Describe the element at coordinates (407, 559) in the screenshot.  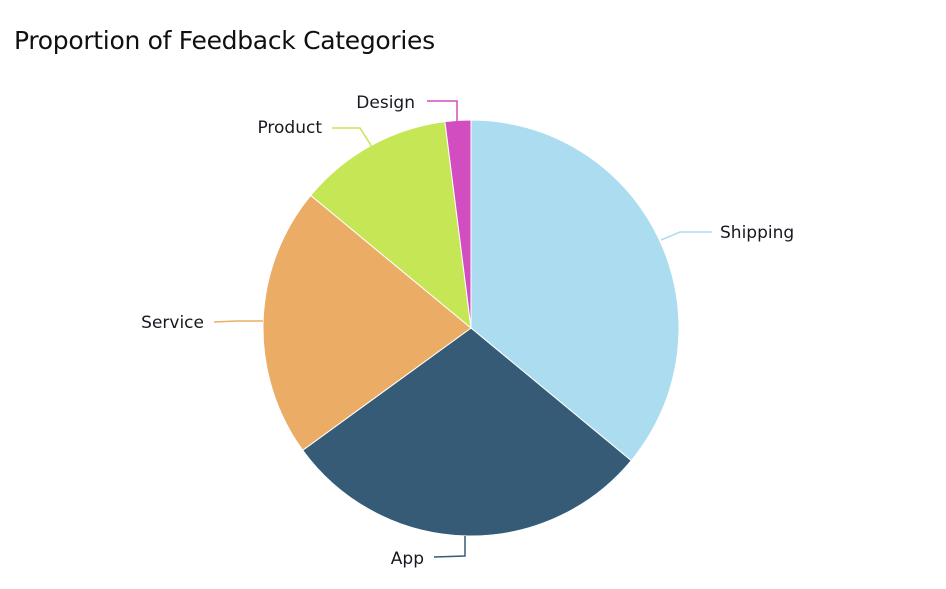
I see `slice-label-app: App` at that location.